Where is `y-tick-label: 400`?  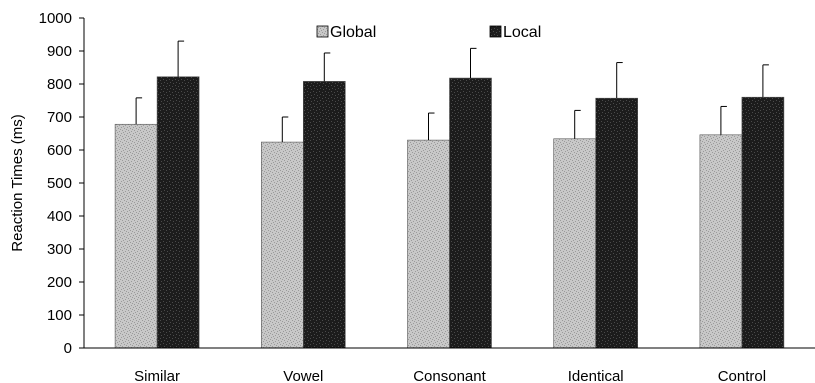 y-tick-label: 400 is located at coordinates (59, 216).